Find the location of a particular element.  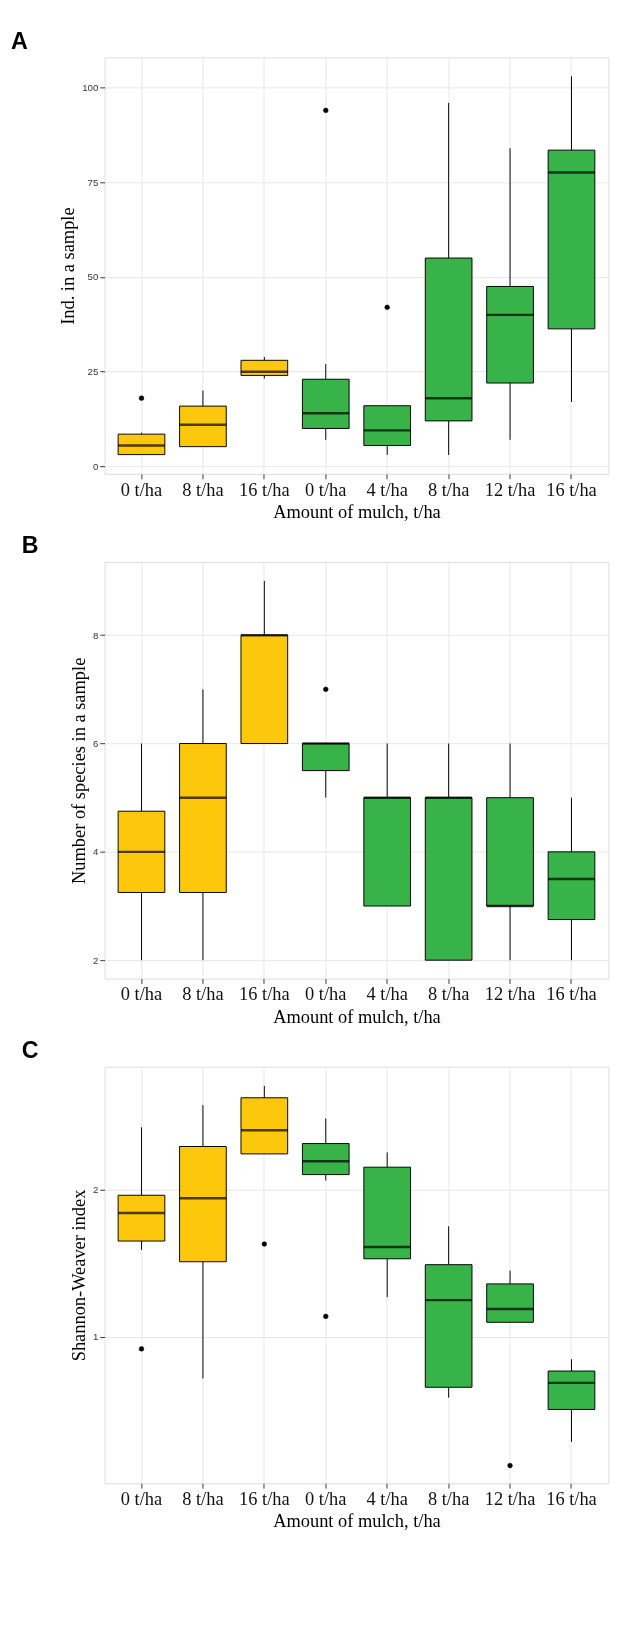

y-tick-label: 100 is located at coordinates (90, 88).